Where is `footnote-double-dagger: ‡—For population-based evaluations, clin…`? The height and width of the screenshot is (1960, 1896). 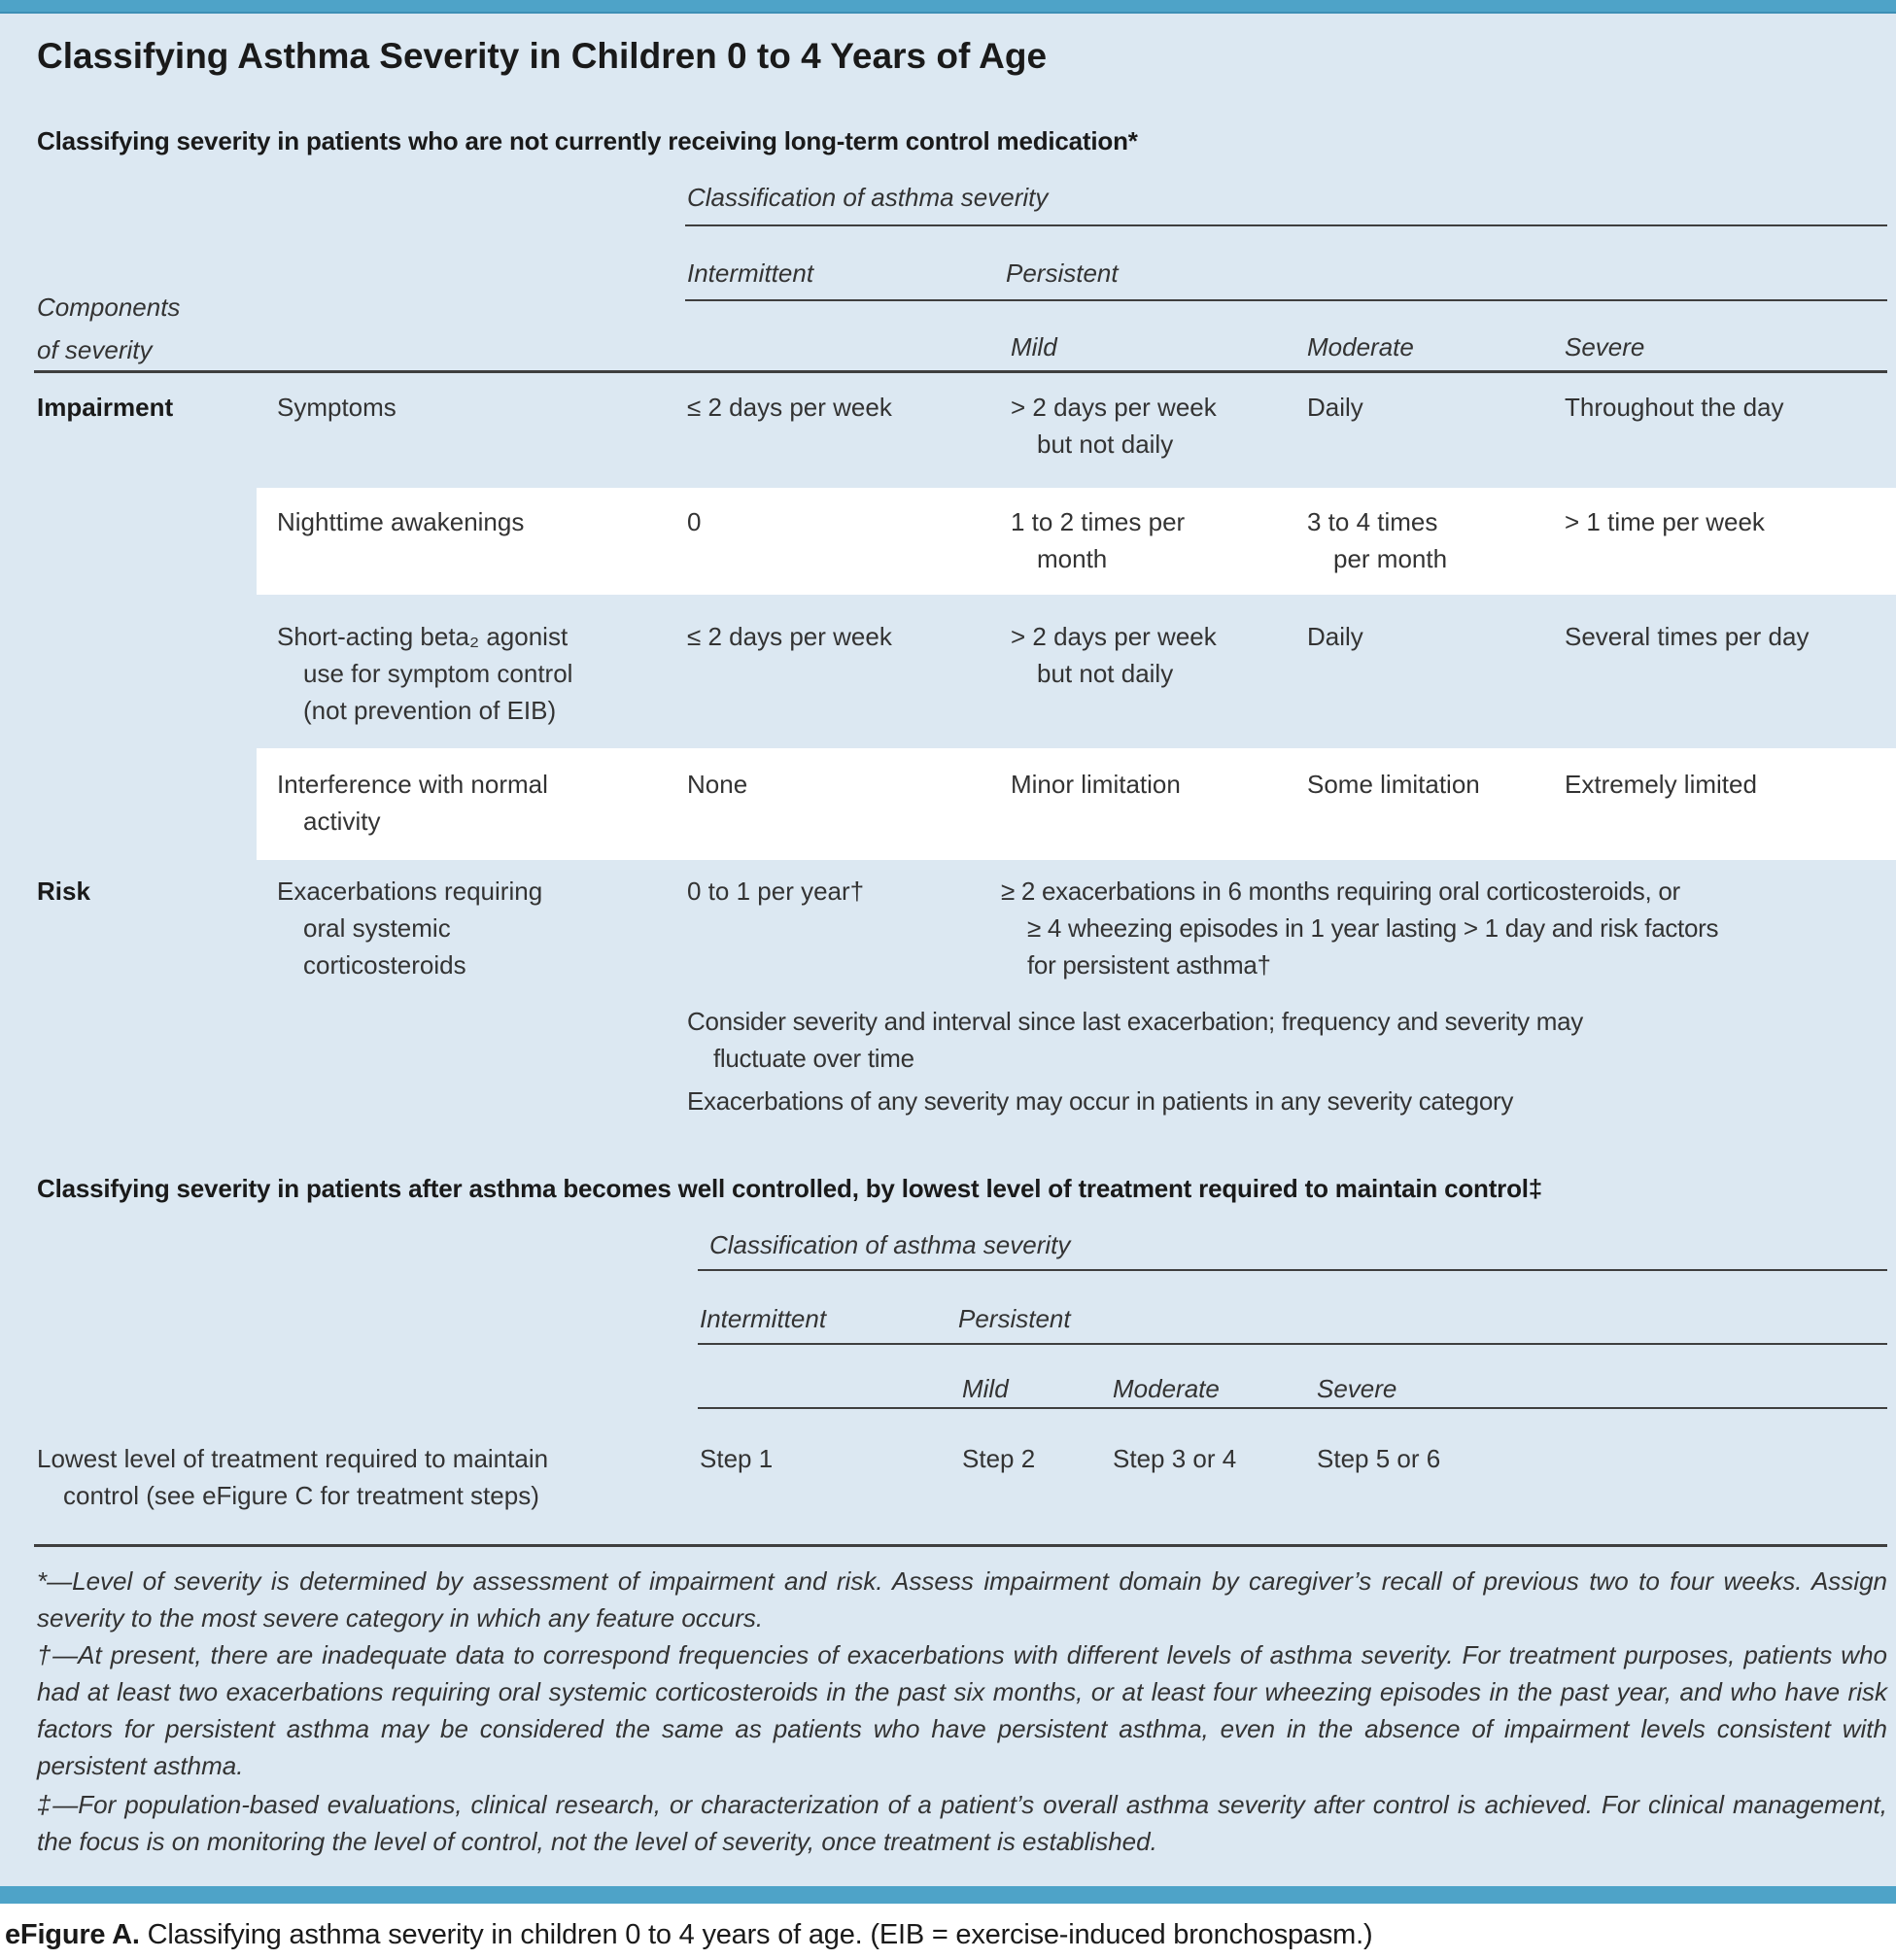 footnote-double-dagger: ‡—For population-based evaluations, clin… is located at coordinates (962, 1823).